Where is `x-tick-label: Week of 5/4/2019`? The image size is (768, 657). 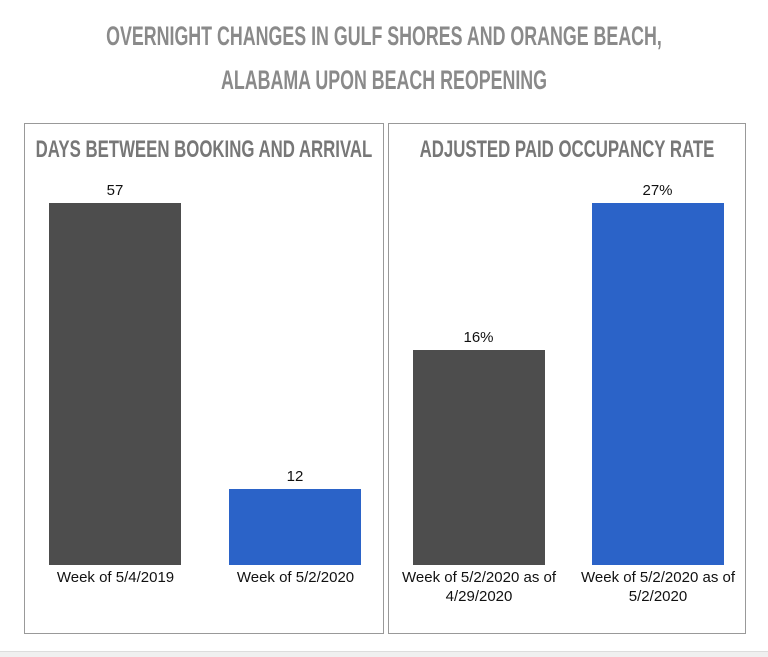
x-tick-label: Week of 5/4/2019 is located at coordinates (115, 577).